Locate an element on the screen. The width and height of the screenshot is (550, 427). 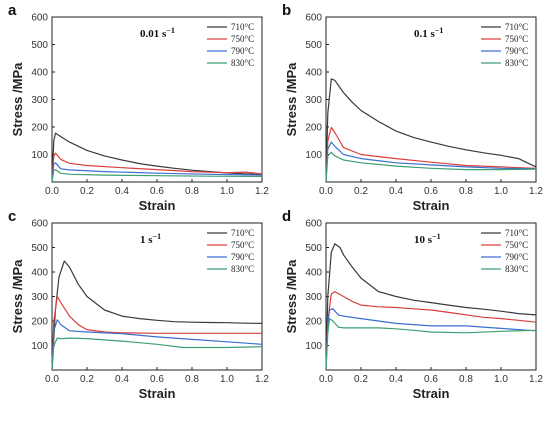
strain-rate-annotation: 1 s−1 is located at coordinates (150, 239).